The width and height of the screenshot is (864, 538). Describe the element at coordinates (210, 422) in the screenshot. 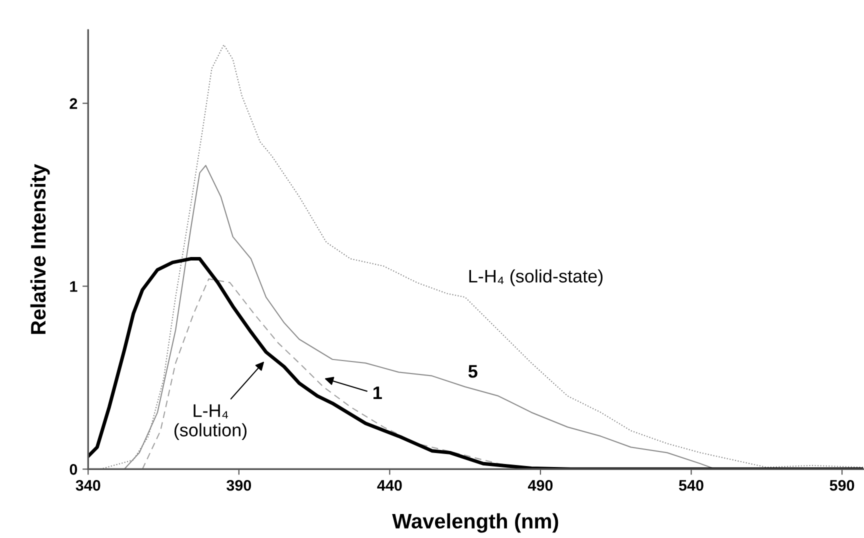

I see `annotation: L-H₄ (solution)` at that location.